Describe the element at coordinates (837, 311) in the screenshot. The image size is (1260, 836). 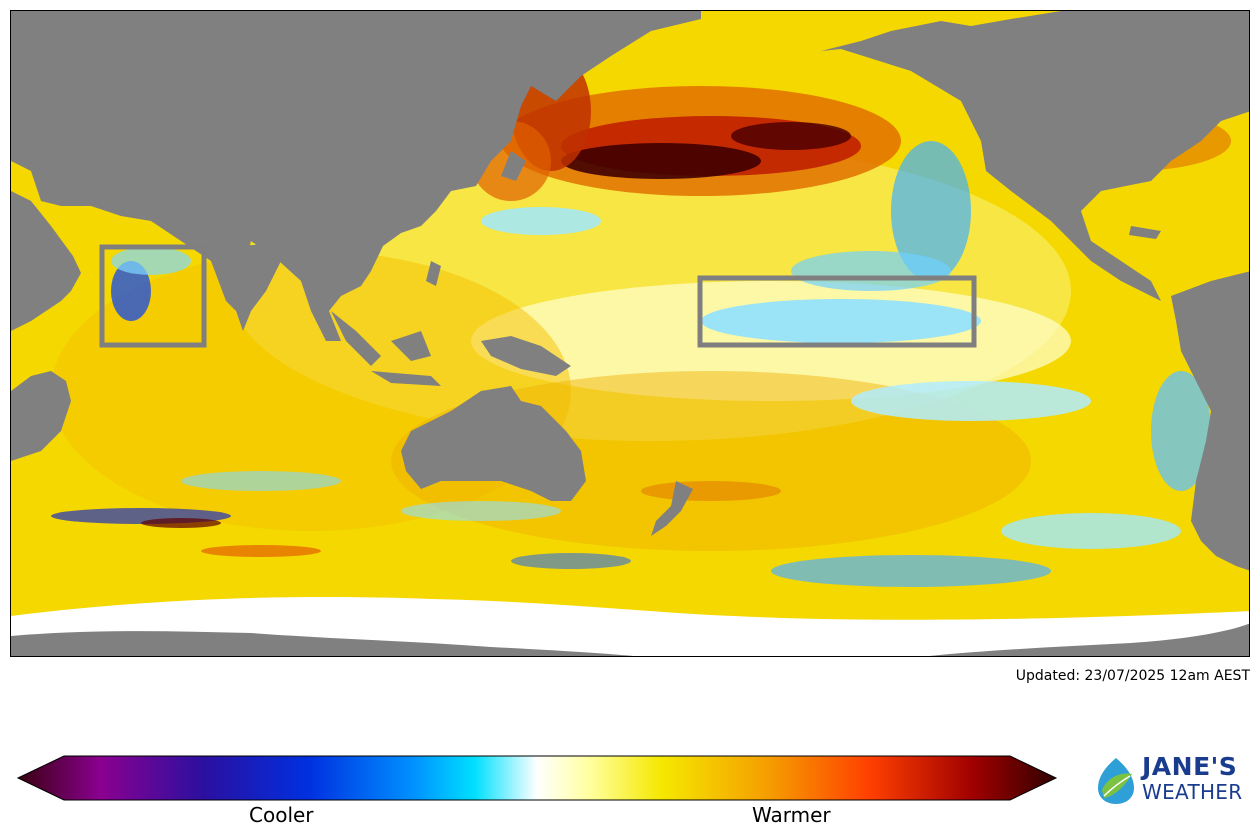
I see `equatorial-pacific-box` at that location.